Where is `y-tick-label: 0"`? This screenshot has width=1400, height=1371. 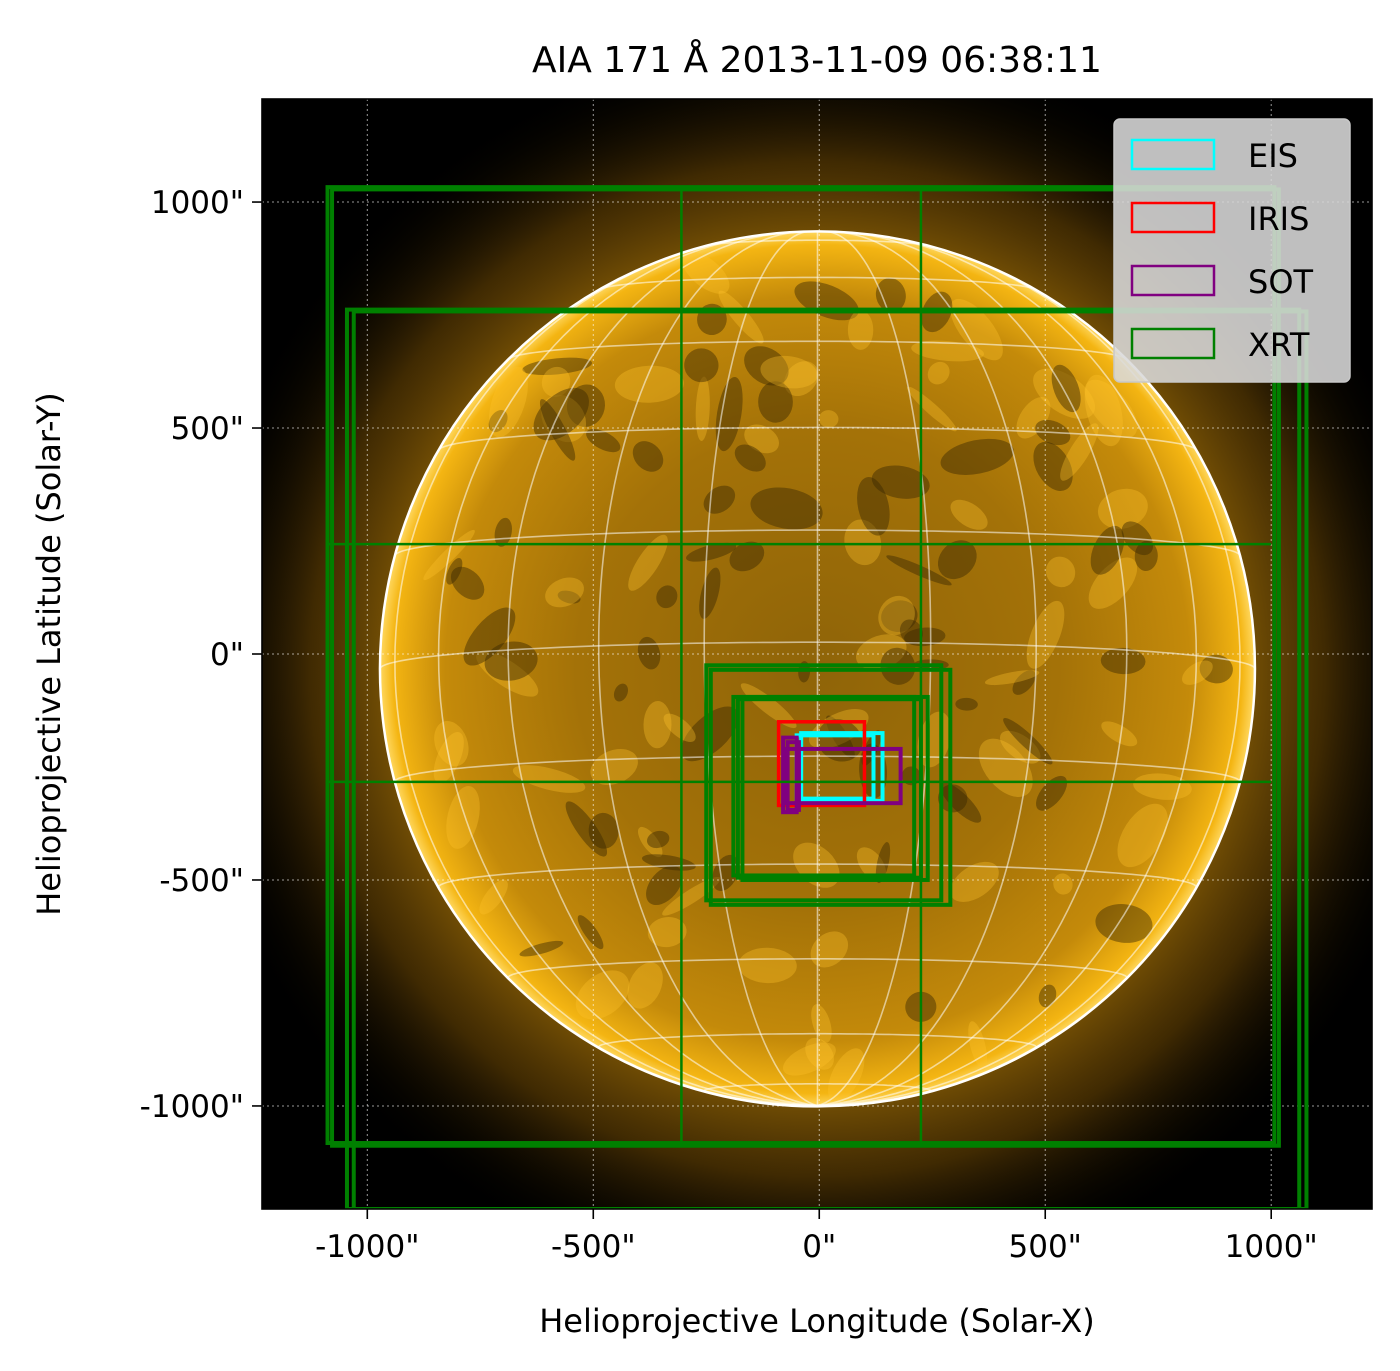
y-tick-label: 0" is located at coordinates (227, 655).